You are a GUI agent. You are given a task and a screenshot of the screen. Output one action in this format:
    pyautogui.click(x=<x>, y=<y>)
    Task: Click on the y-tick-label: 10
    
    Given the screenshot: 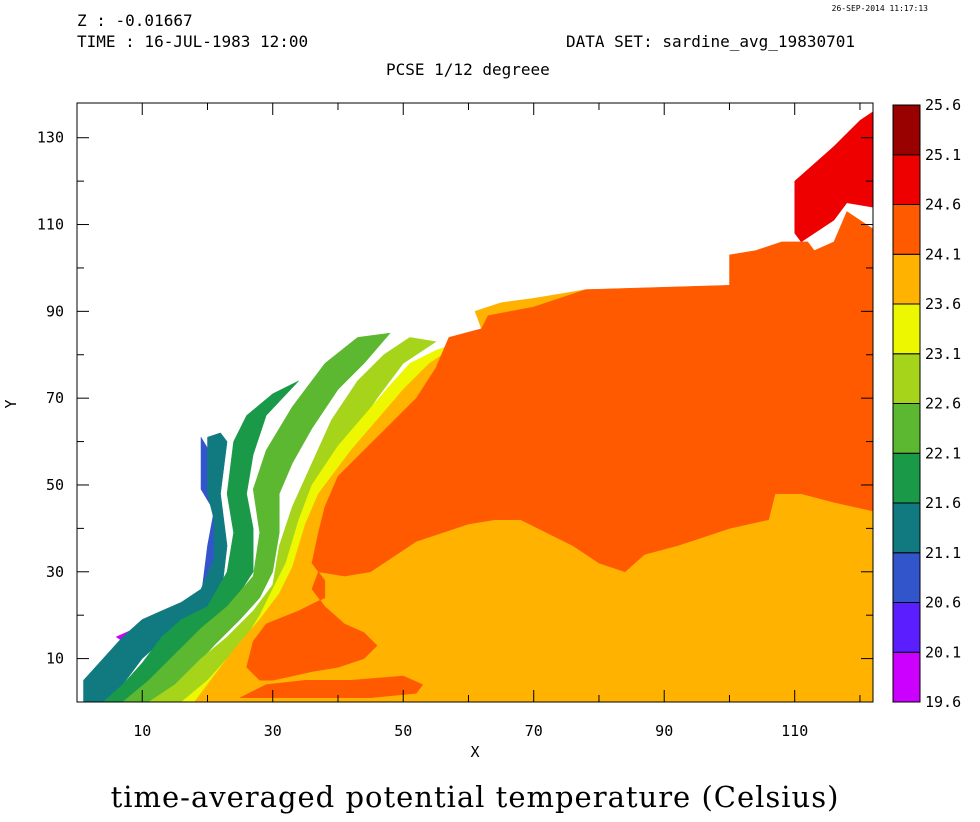 What is the action you would take?
    pyautogui.click(x=55, y=659)
    